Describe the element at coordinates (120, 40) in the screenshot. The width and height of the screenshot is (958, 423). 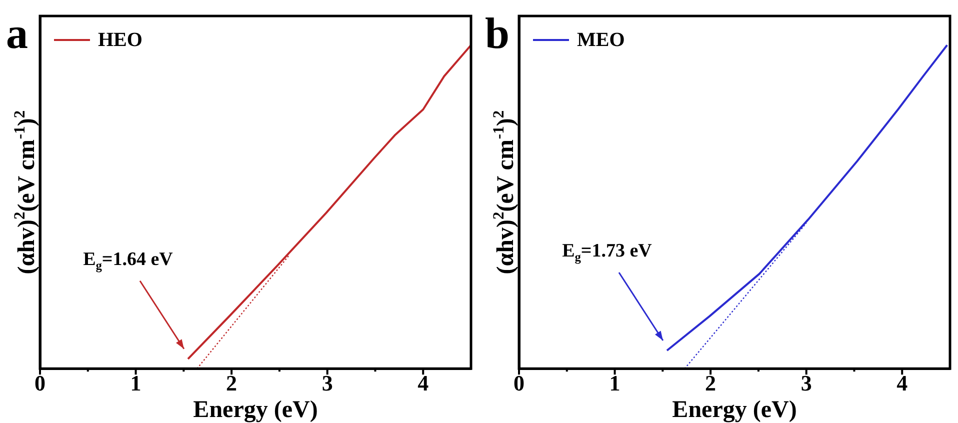
I see `legend-label: HEO` at that location.